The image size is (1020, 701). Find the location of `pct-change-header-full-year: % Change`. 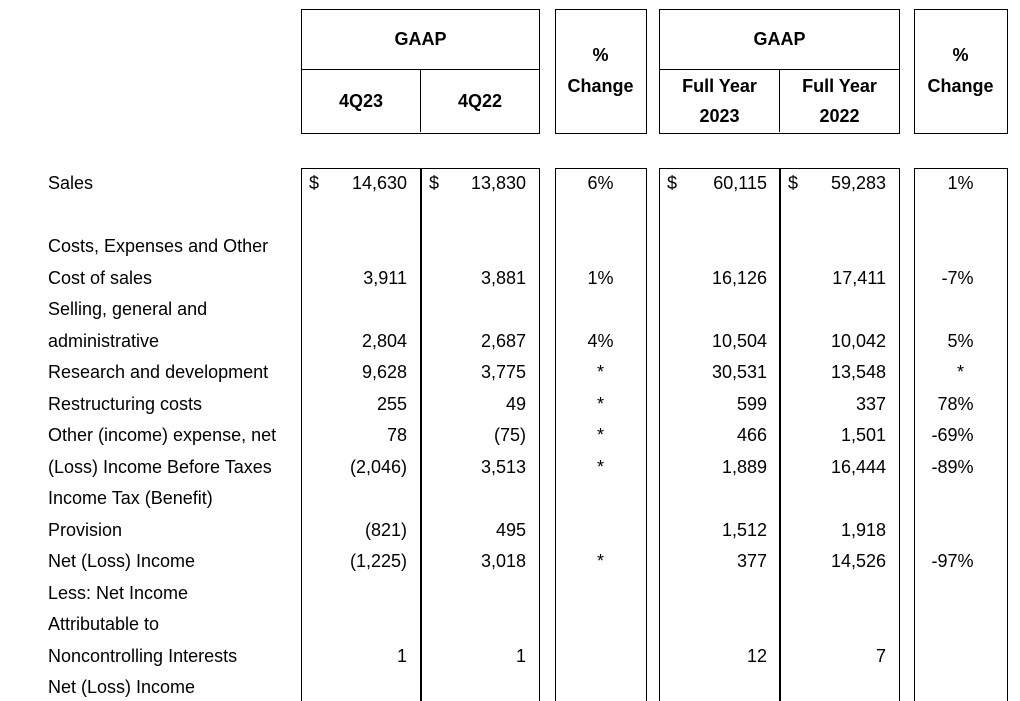

pct-change-header-full-year: % Change is located at coordinates (961, 71).